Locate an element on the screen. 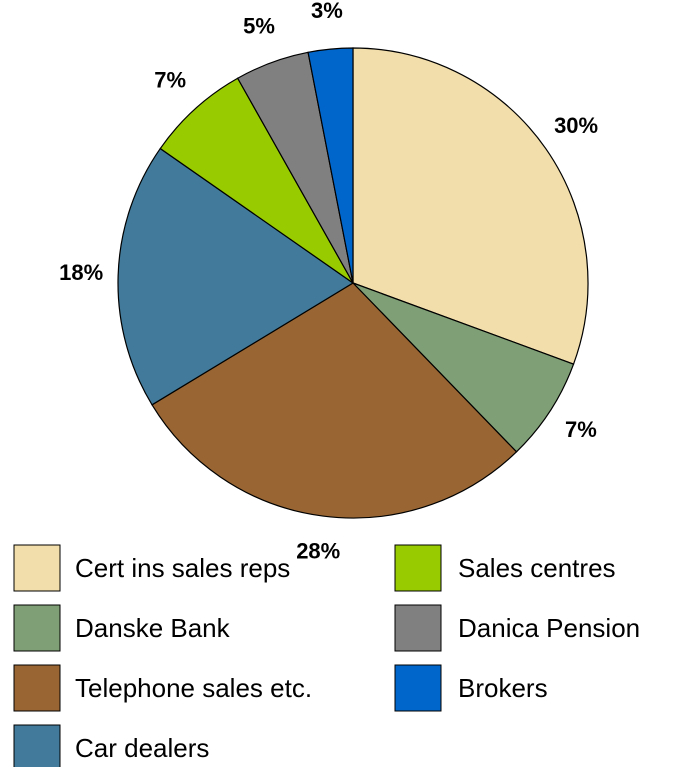 Image resolution: width=683 pixels, height=767 pixels. data-label: 5% is located at coordinates (259, 26).